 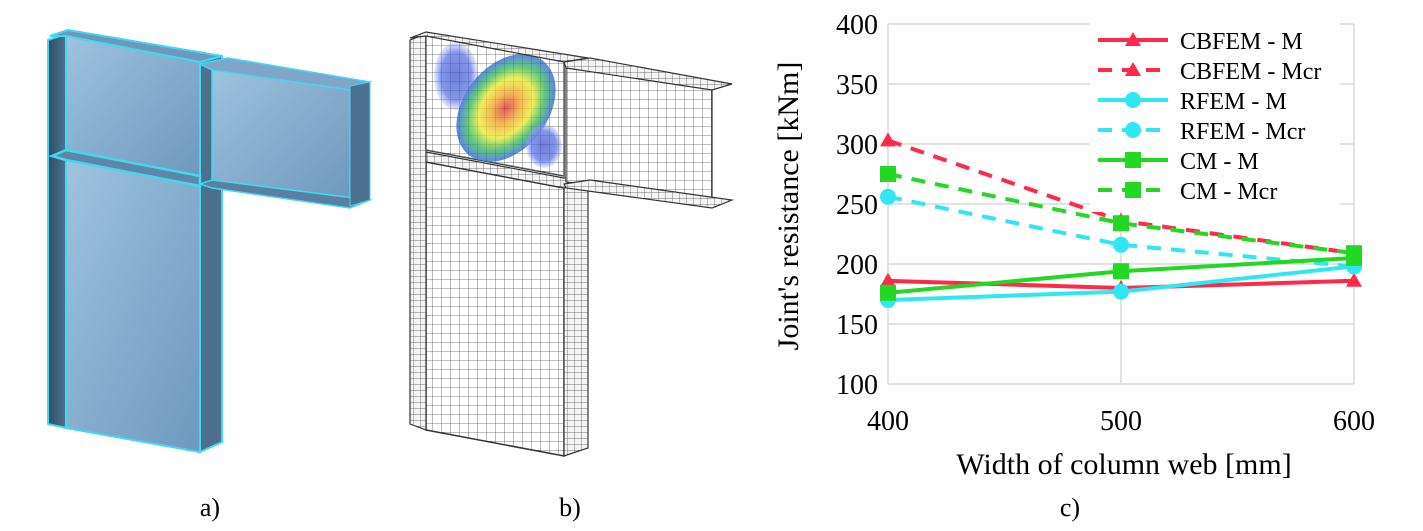 I want to click on caption-b: b), so click(x=570, y=507).